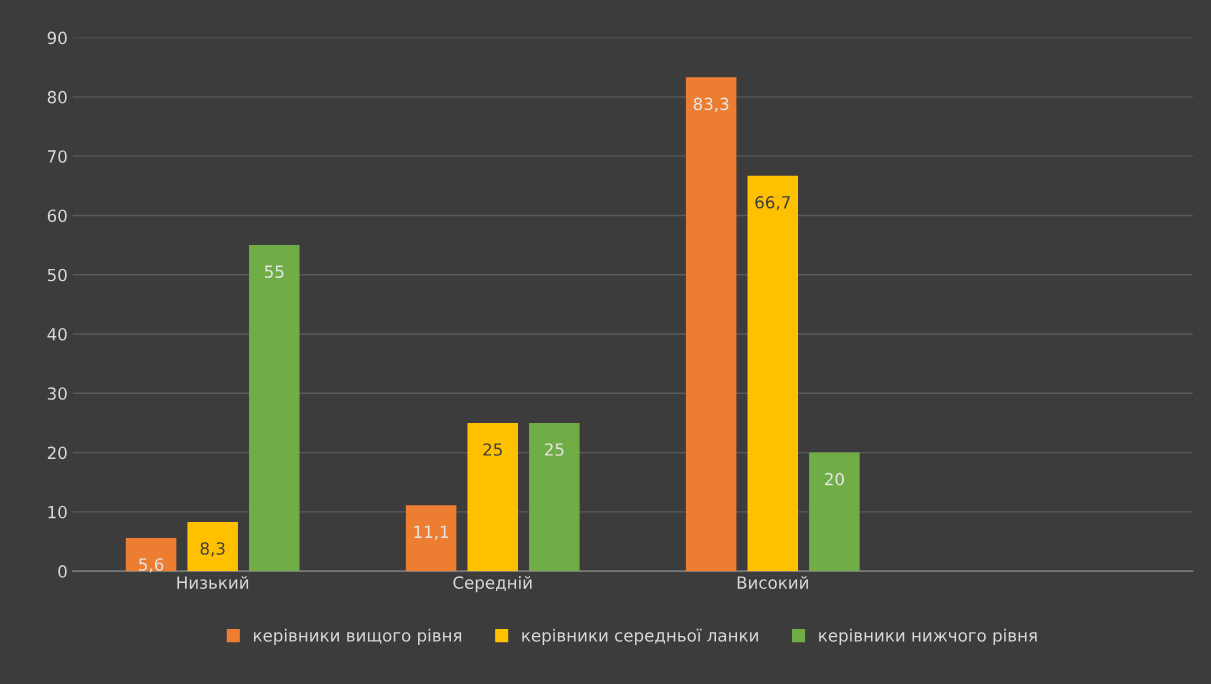 The image size is (1211, 684). I want to click on y-tick-label: 0, so click(62, 571).